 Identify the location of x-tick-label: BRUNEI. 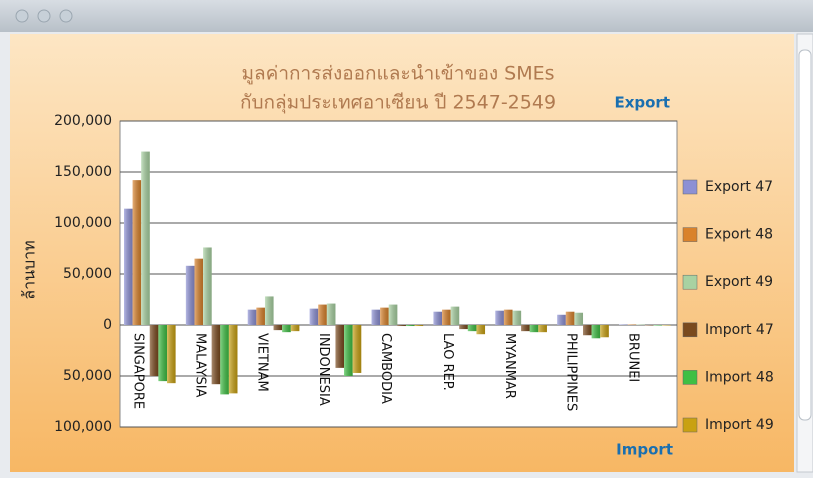
(633, 357).